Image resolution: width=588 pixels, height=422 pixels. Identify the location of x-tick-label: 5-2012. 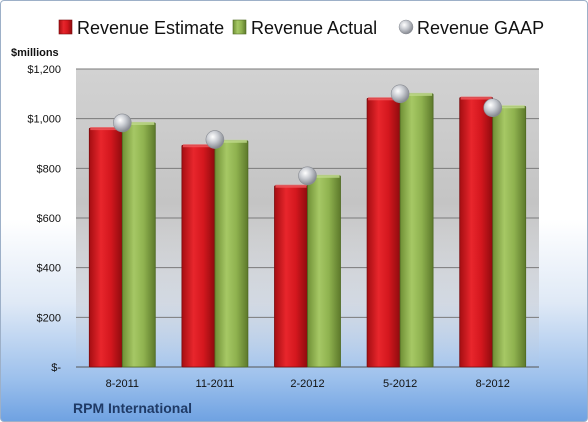
(400, 384).